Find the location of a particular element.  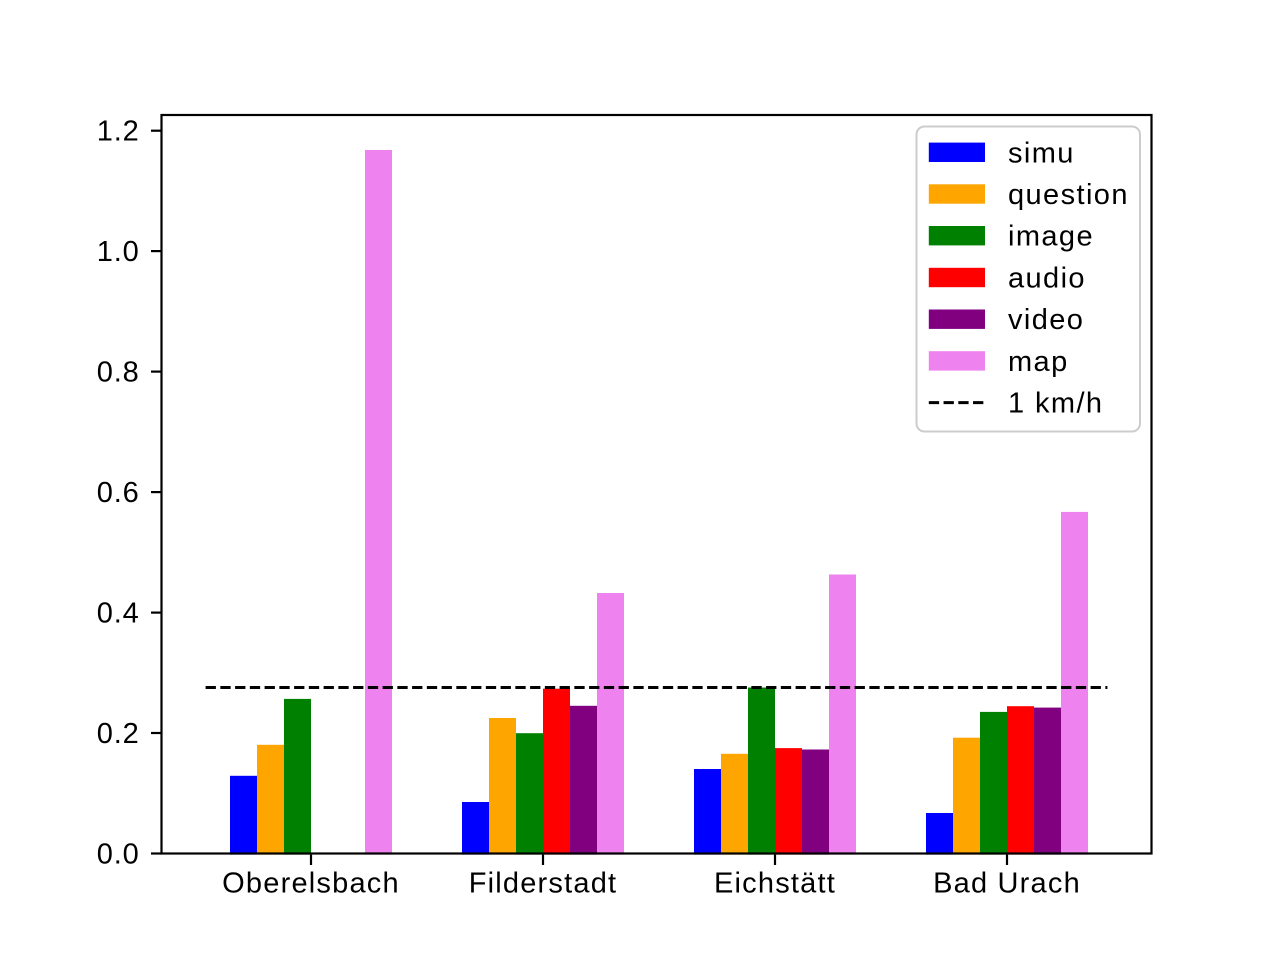

svg-text: video is located at coordinates (1046, 320).